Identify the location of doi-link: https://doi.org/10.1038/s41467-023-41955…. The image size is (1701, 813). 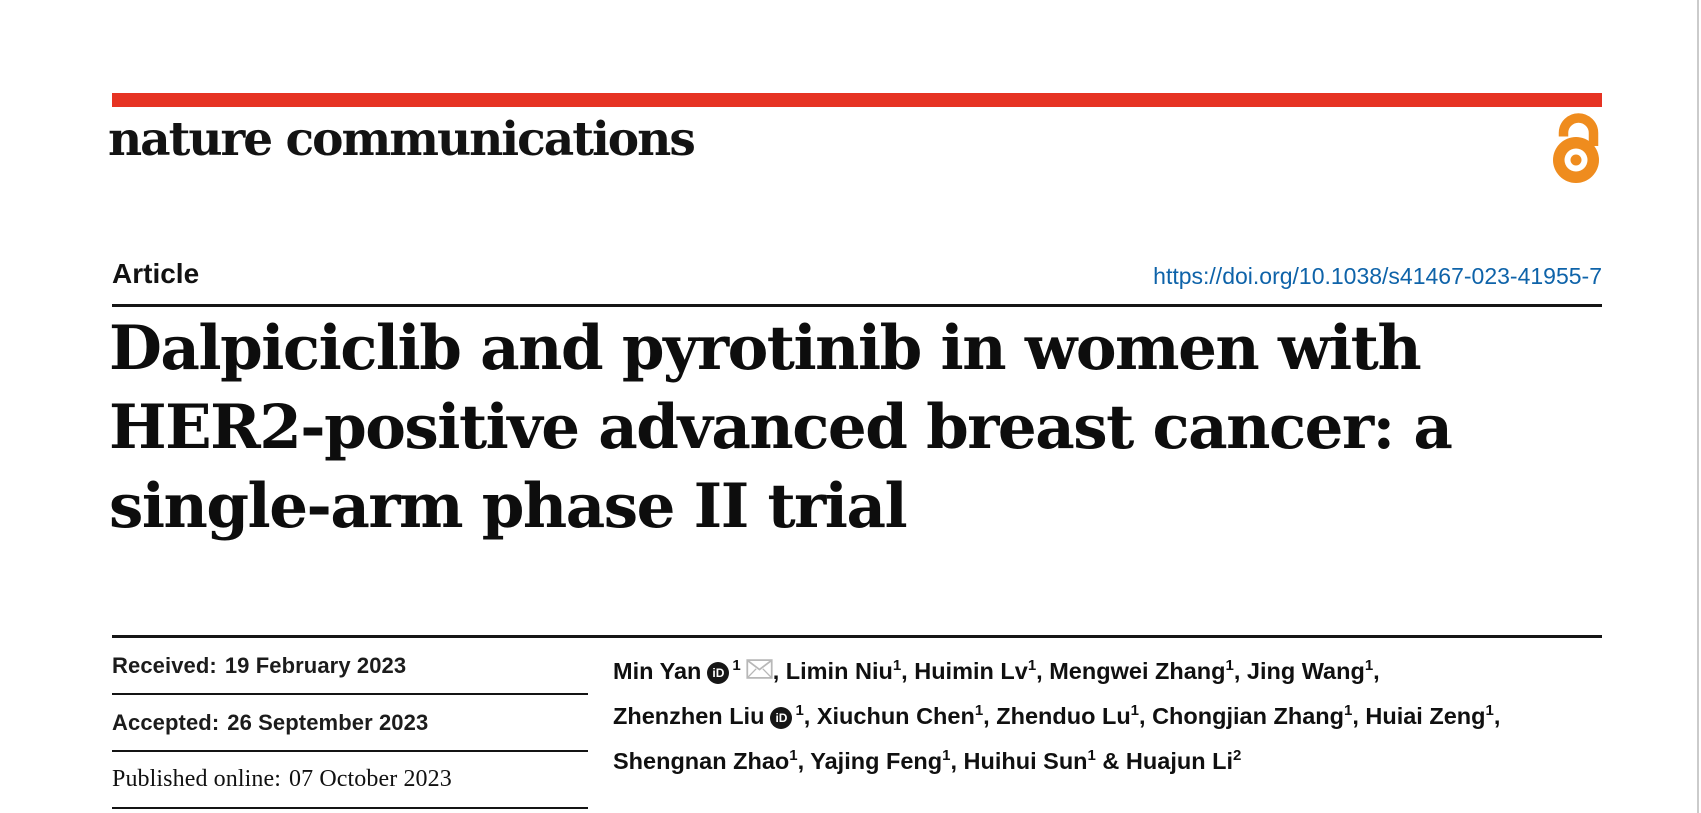
(1377, 276).